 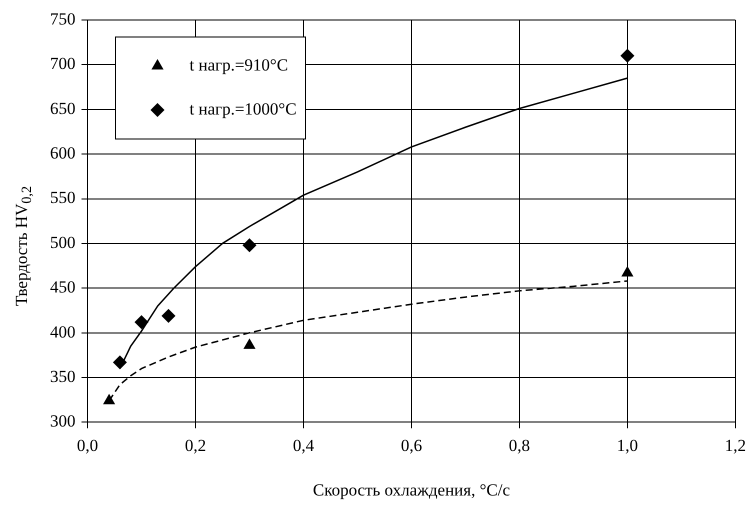 What do you see at coordinates (411, 445) in the screenshot?
I see `x-tick-label: 0,6` at bounding box center [411, 445].